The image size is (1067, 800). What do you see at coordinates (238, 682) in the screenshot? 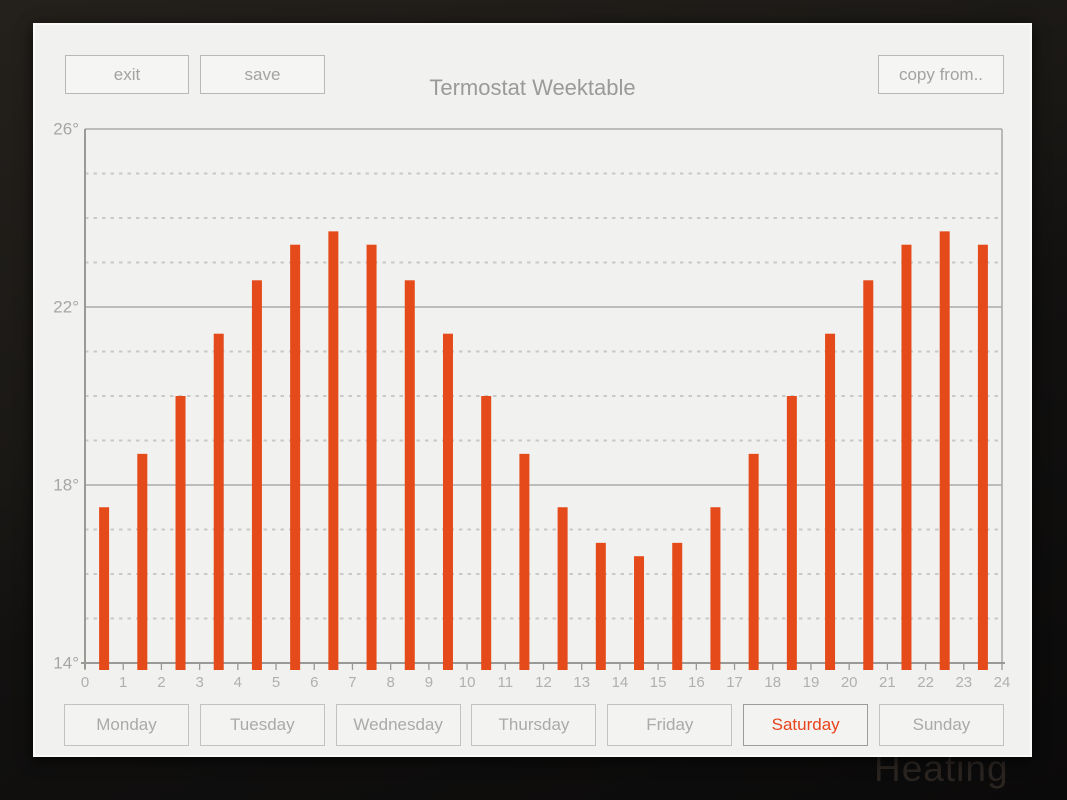
I see `x-tick-label: 4` at bounding box center [238, 682].